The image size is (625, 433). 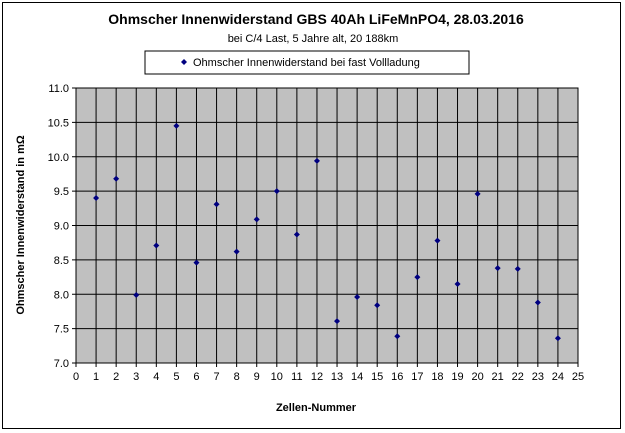 What do you see at coordinates (337, 377) in the screenshot?
I see `x-tick-label: 13` at bounding box center [337, 377].